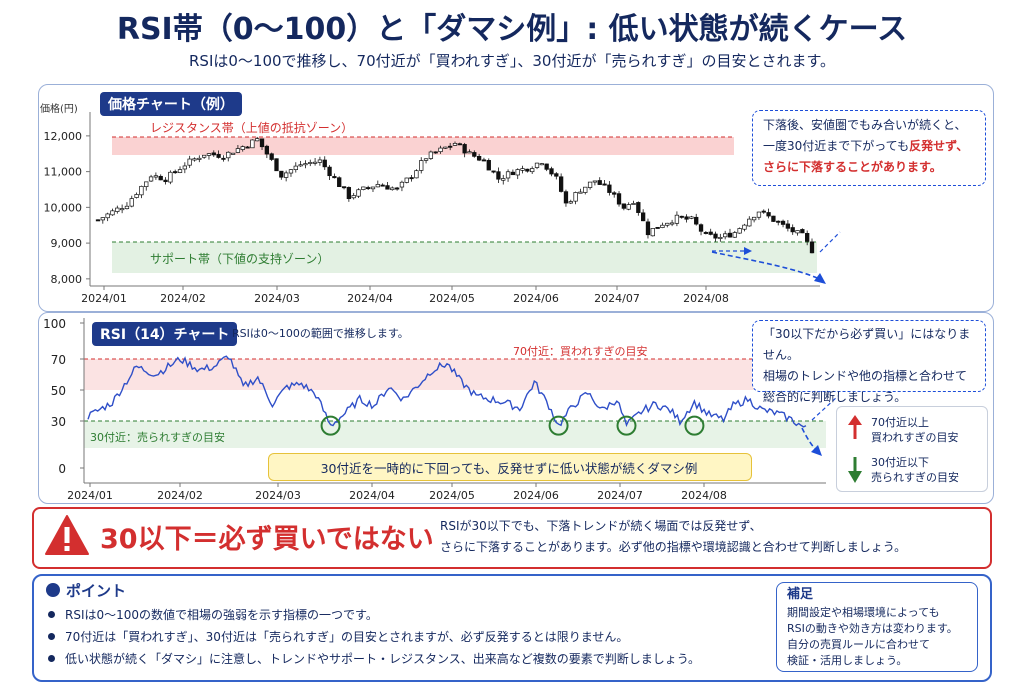 This screenshot has height=683, width=1024. Describe the element at coordinates (51, 658) in the screenshot. I see `bullet-icon` at that location.